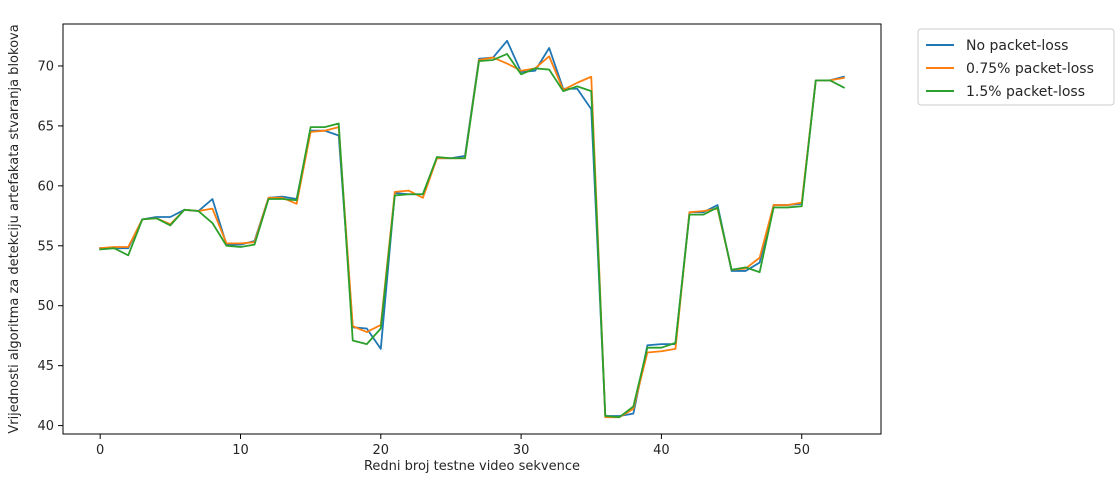 The height and width of the screenshot is (477, 1120). I want to click on legend-label-2: 1.5% packet-loss, so click(1025, 92).